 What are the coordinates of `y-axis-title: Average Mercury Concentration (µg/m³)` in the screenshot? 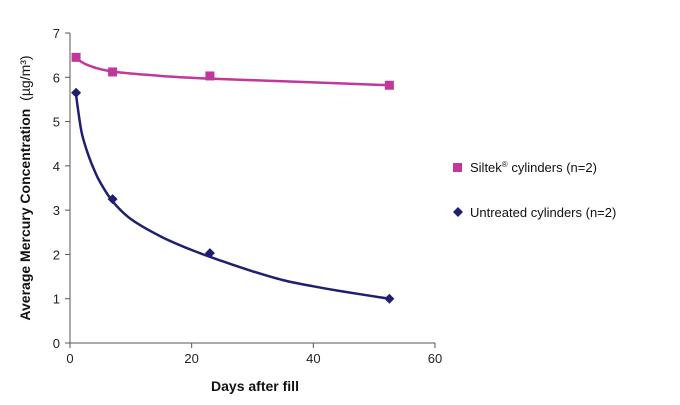 It's located at (25, 187).